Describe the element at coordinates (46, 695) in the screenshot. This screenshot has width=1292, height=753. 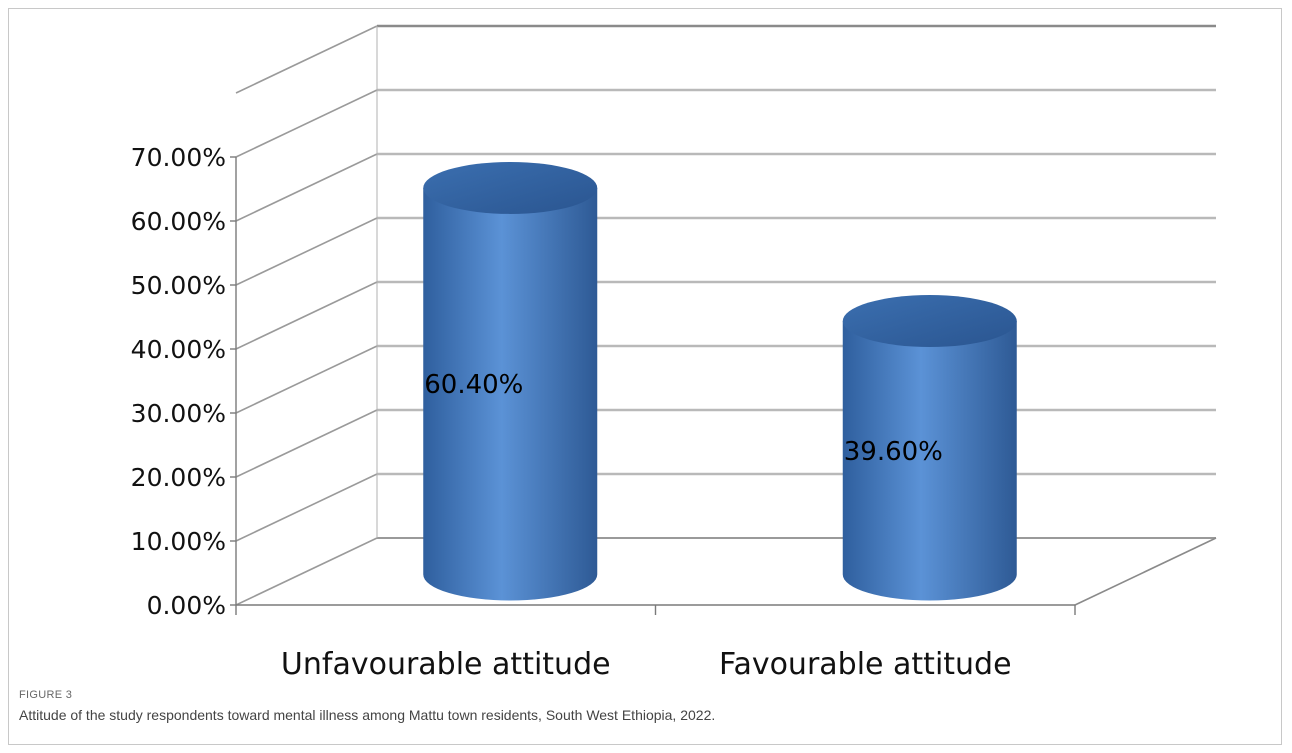
I see `figure-label: FIGURE 3` at that location.